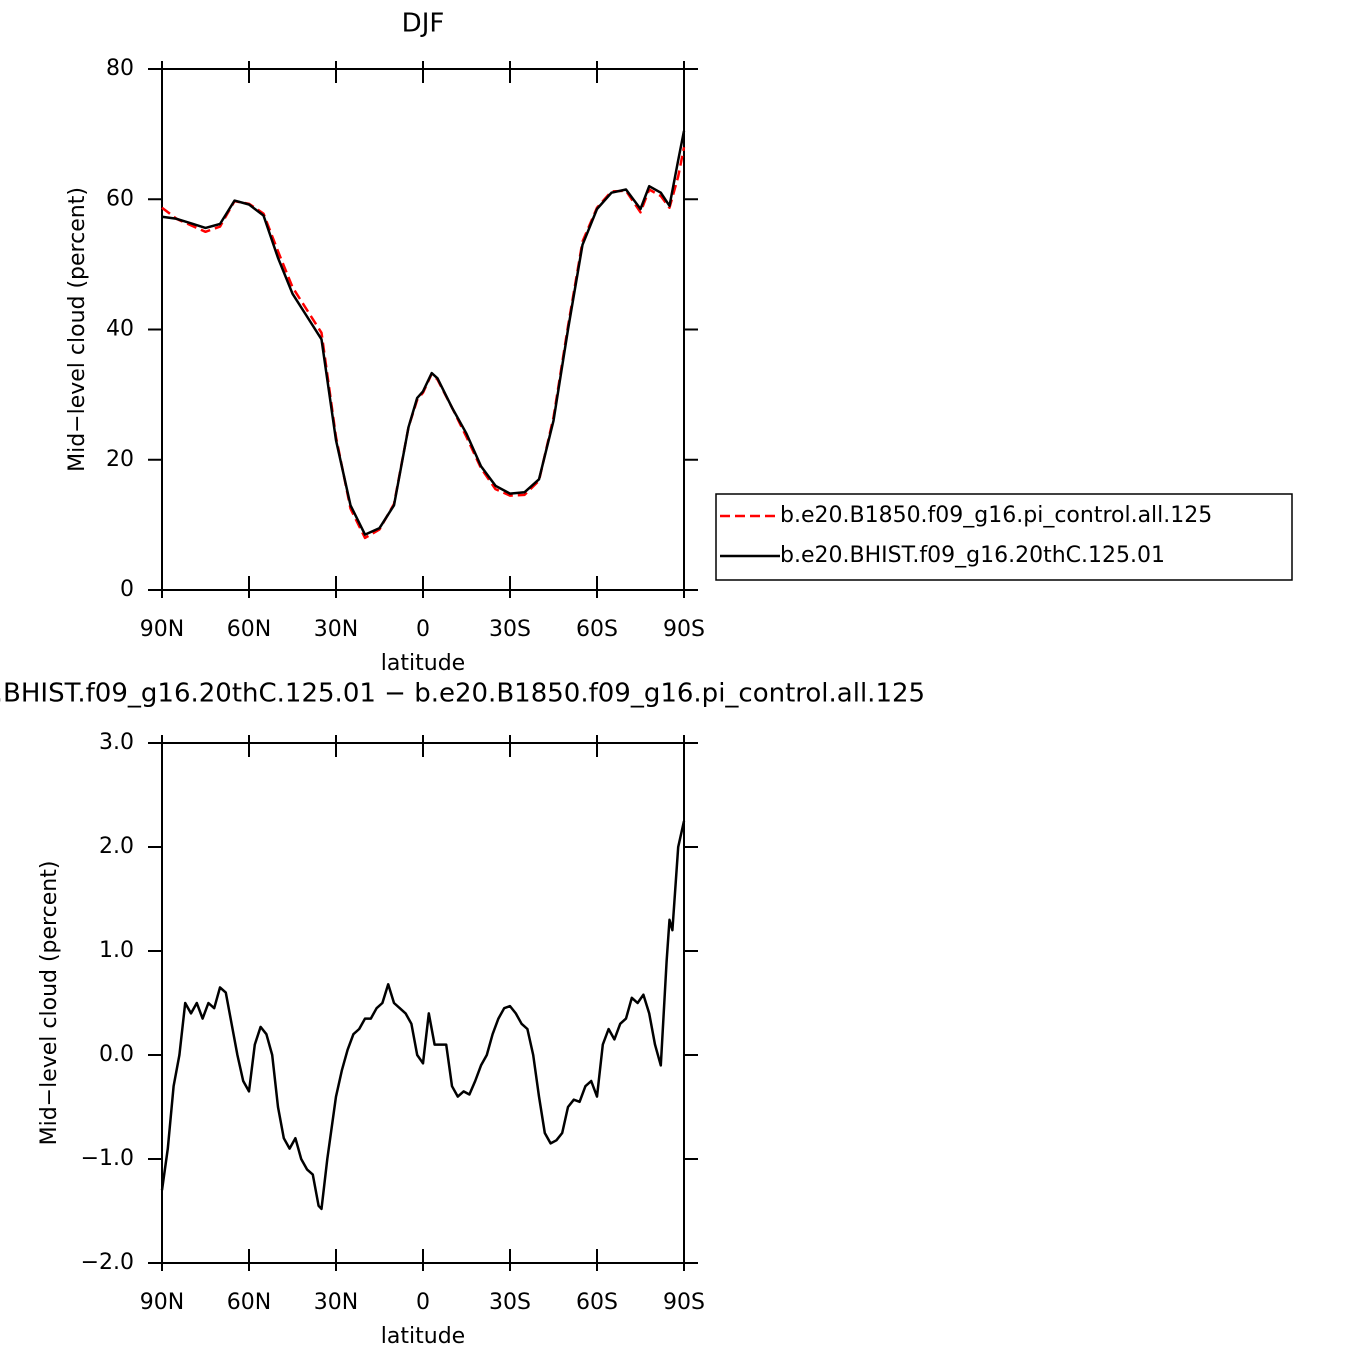 The height and width of the screenshot is (1358, 1358). I want to click on chart-title: DJF, so click(423, 24).